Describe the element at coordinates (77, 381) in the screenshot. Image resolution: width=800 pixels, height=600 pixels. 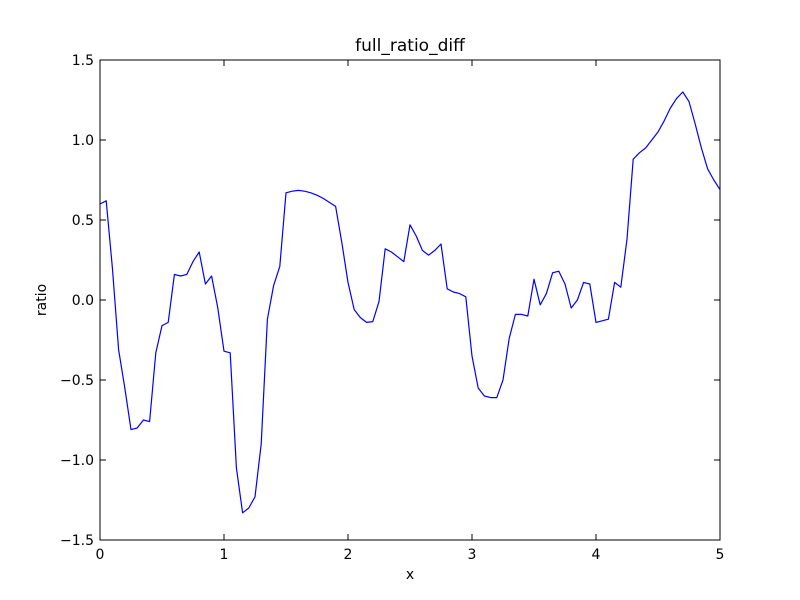
I see `y-tick-label: −0.5` at that location.